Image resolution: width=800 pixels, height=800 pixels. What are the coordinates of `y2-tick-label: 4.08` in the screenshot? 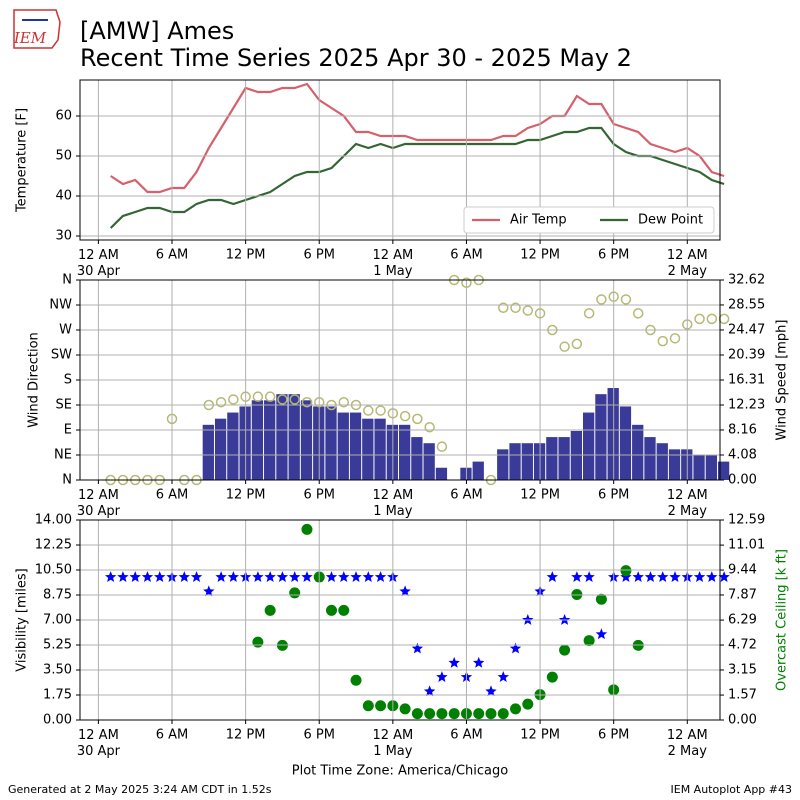 It's located at (742, 454).